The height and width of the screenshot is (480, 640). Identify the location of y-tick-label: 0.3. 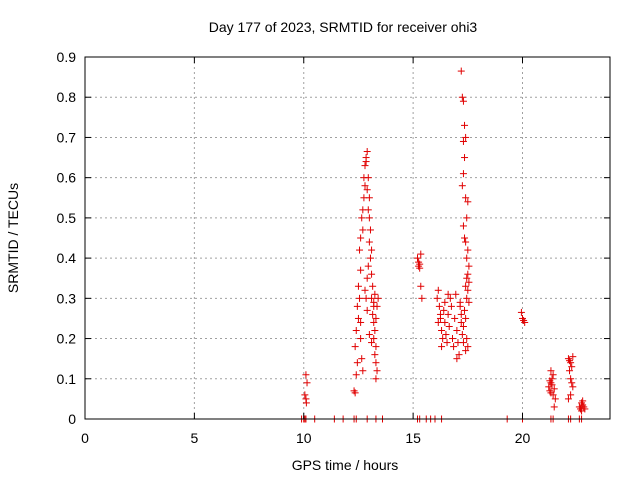
(67, 298).